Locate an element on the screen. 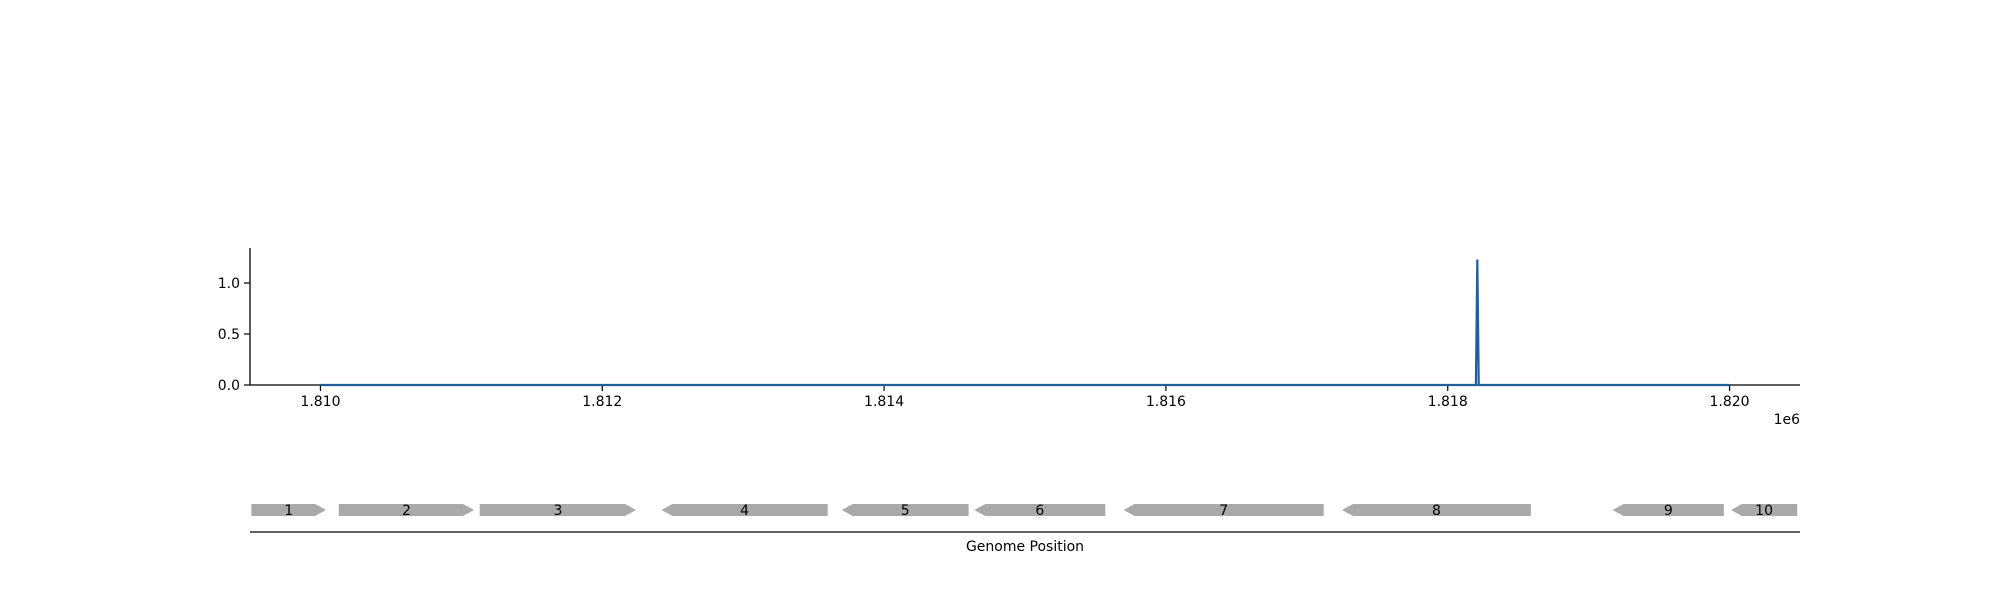 This screenshot has height=600, width=2000. x-axis-label: Genome Position is located at coordinates (1025, 547).